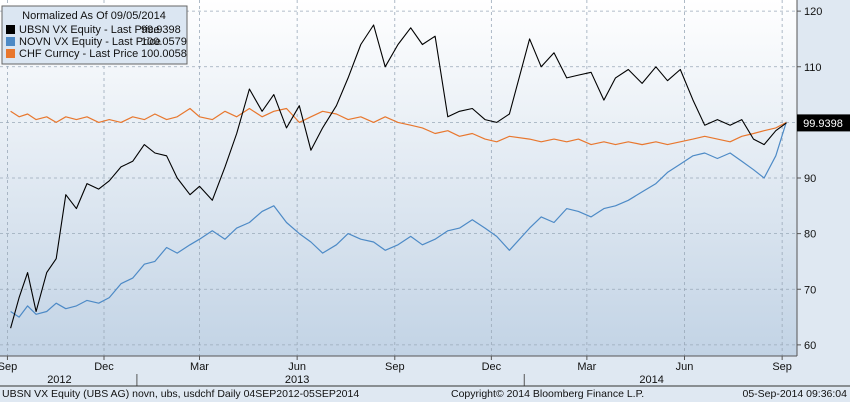 This screenshot has height=402, width=850. Describe the element at coordinates (813, 12) in the screenshot. I see `y-tick-label: 120` at that location.